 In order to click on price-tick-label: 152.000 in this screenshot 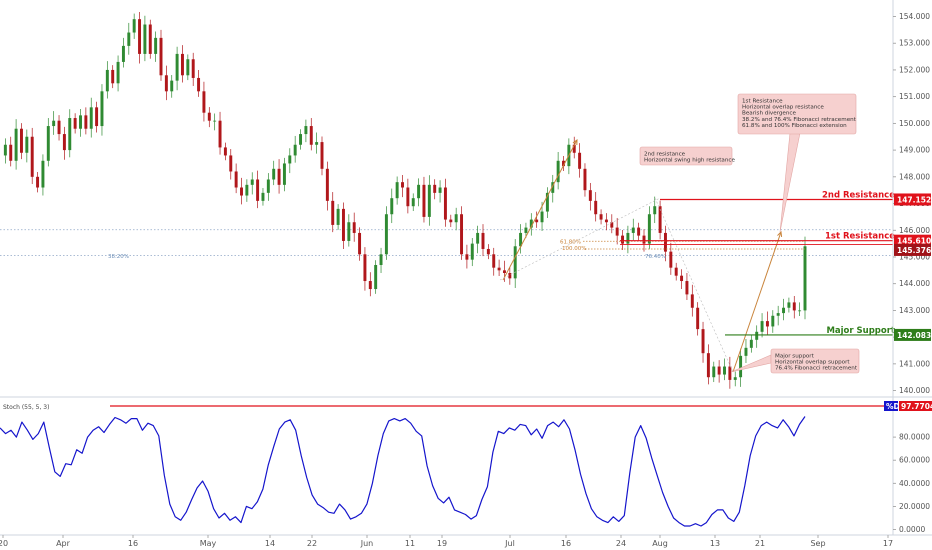, I will do `click(914, 69)`.